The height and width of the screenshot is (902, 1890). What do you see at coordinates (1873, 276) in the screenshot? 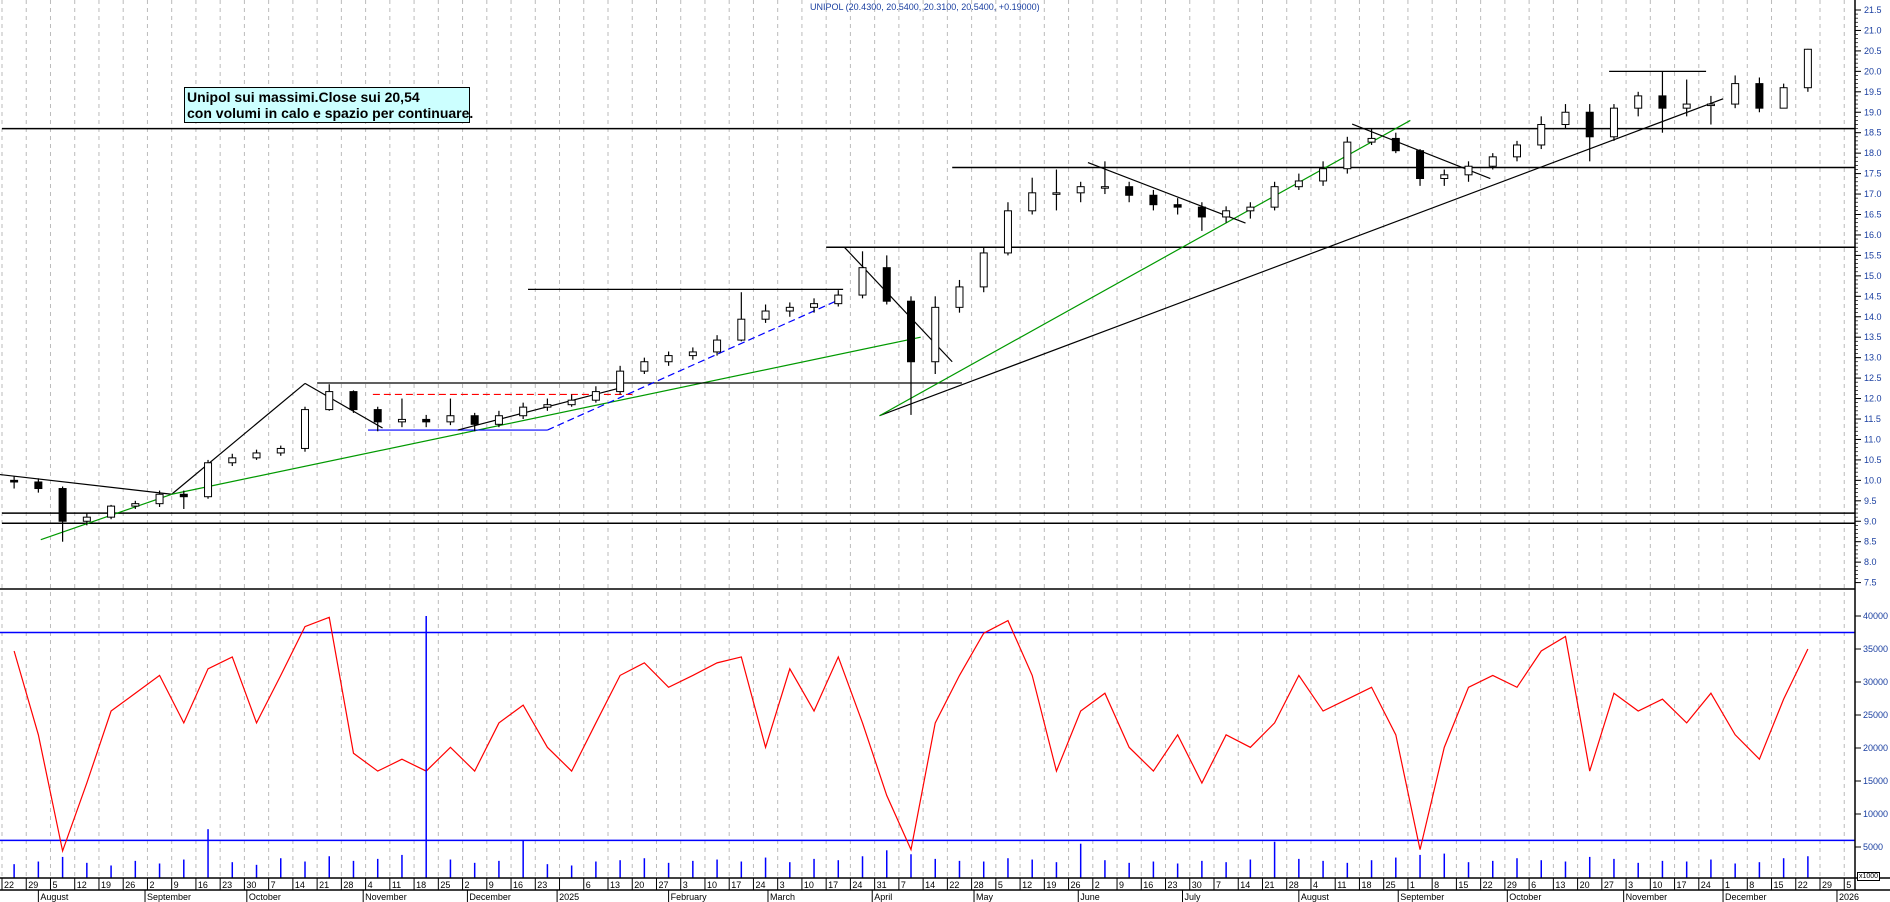
I see `y-tick-label: 15.0` at bounding box center [1873, 276].